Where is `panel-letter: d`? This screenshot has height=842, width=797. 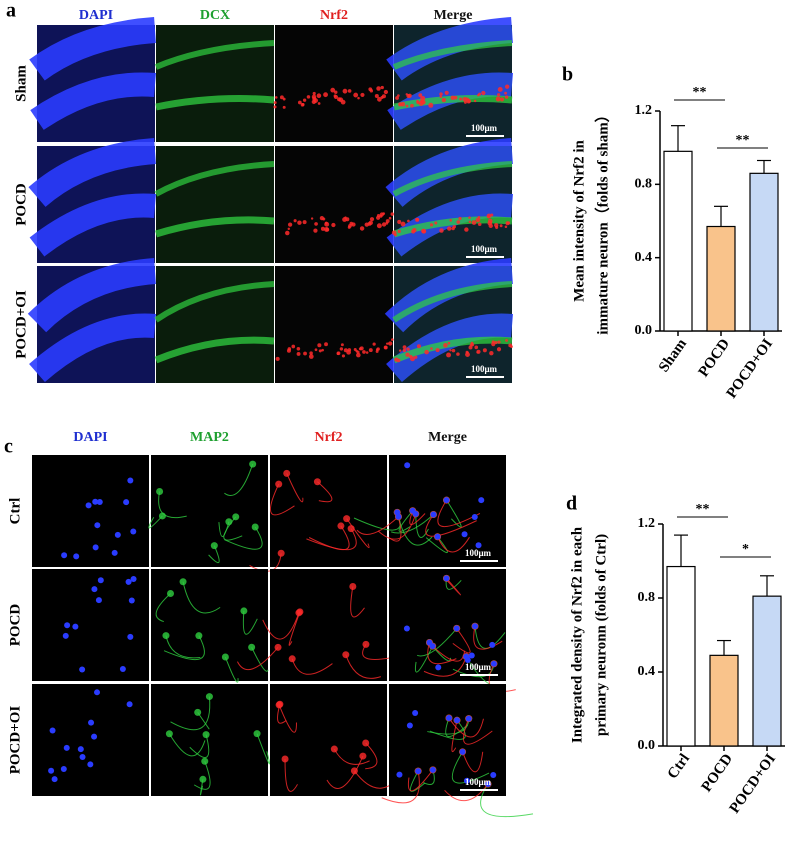
panel-letter: d is located at coordinates (571, 504).